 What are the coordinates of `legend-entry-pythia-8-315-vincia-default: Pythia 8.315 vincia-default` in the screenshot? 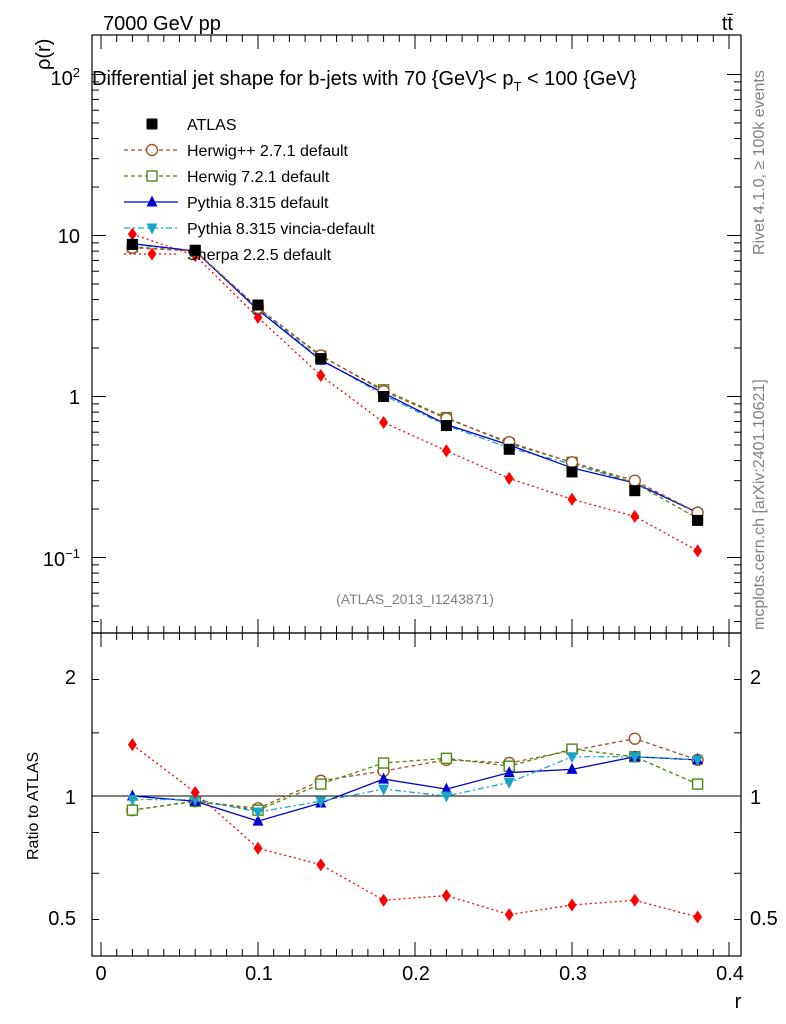 It's located at (249, 229).